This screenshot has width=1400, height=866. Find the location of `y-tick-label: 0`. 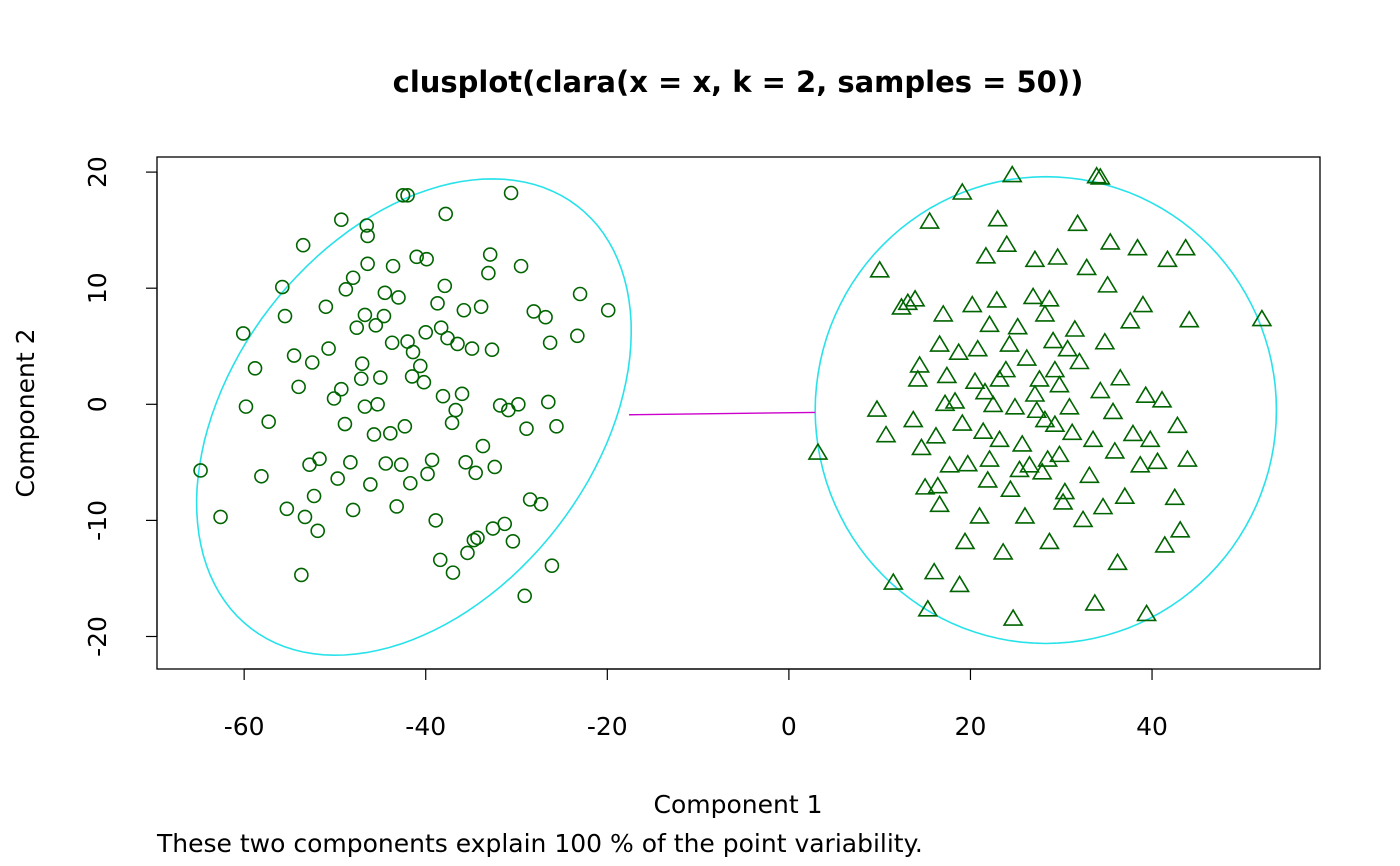

y-tick-label: 0 is located at coordinates (97, 404).